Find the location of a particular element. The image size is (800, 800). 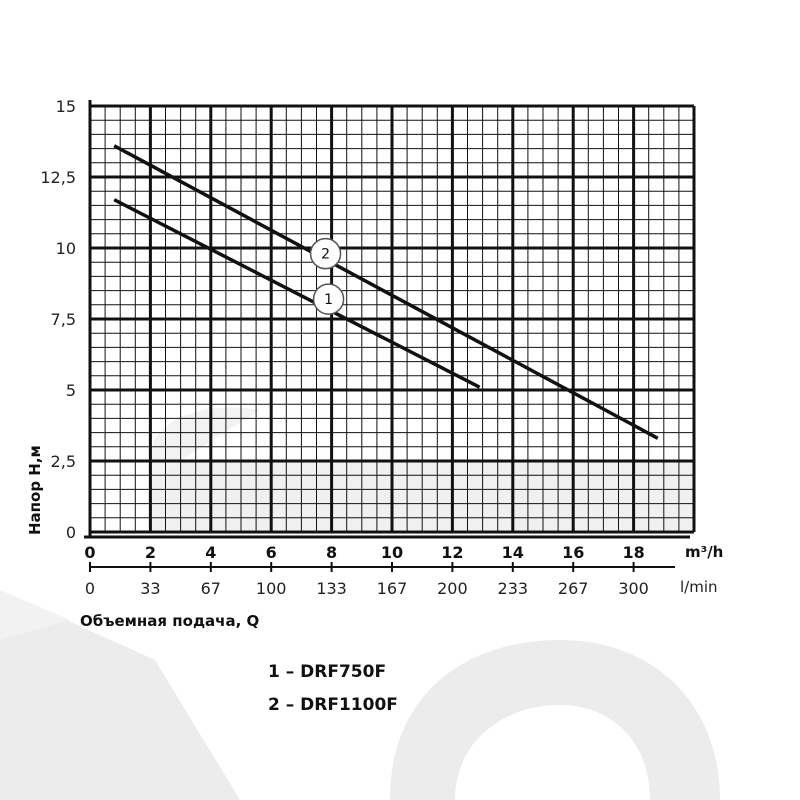

x-tick-label-primary: 16 is located at coordinates (573, 552).